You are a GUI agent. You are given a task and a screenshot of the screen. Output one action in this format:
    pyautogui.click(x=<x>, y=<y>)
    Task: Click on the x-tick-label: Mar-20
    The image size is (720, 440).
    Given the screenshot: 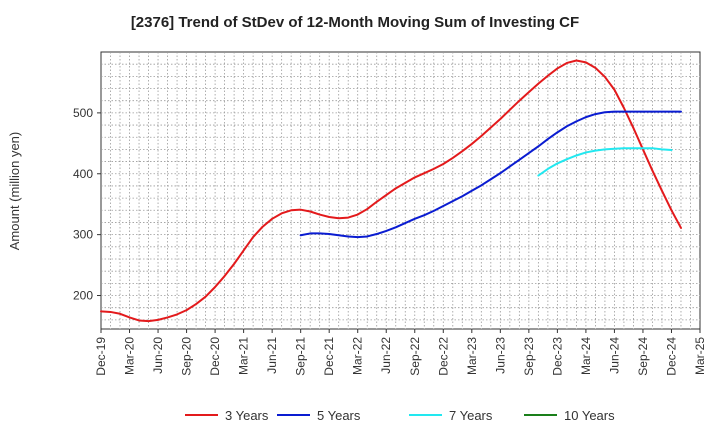 What is the action you would take?
    pyautogui.click(x=130, y=356)
    